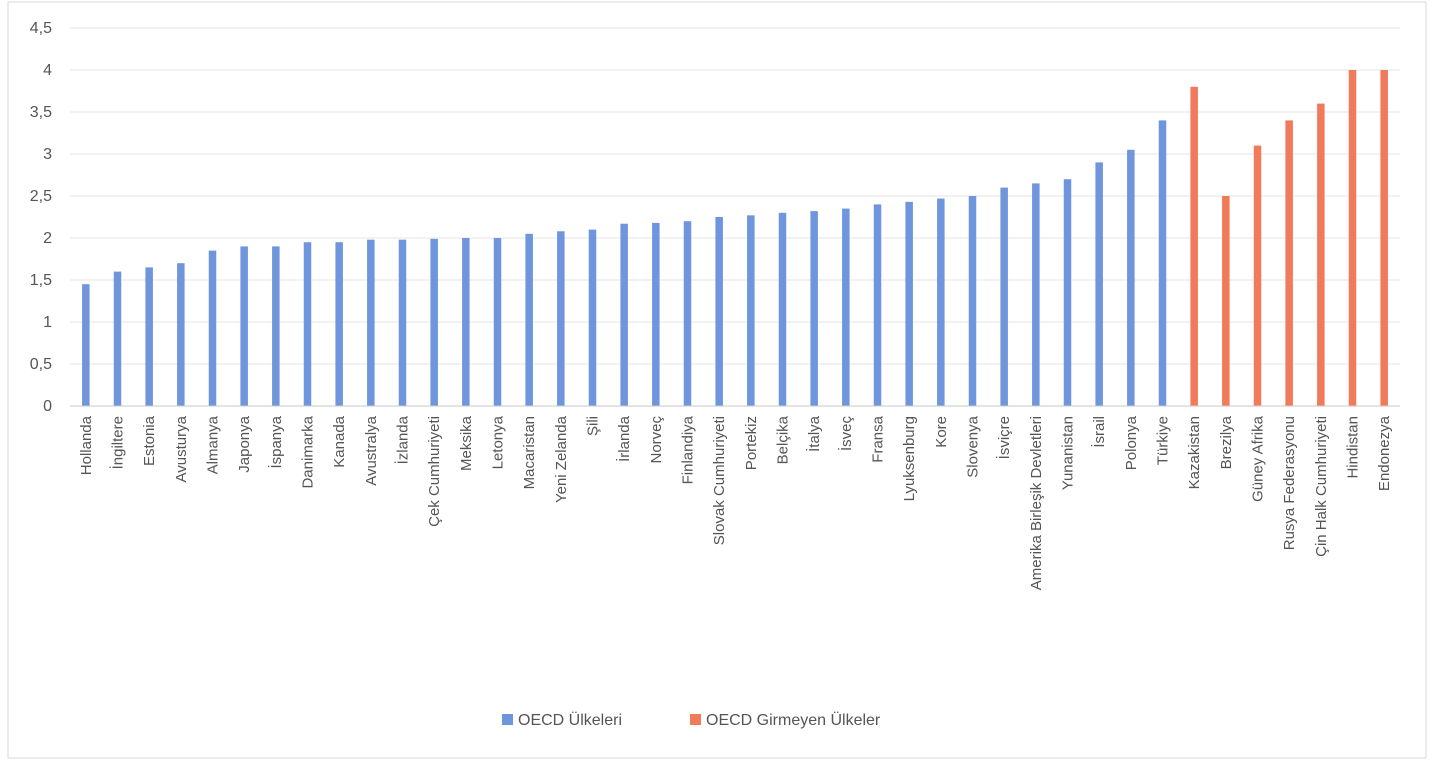  What do you see at coordinates (624, 438) in the screenshot?
I see `x-tick-label: İrlanda` at bounding box center [624, 438].